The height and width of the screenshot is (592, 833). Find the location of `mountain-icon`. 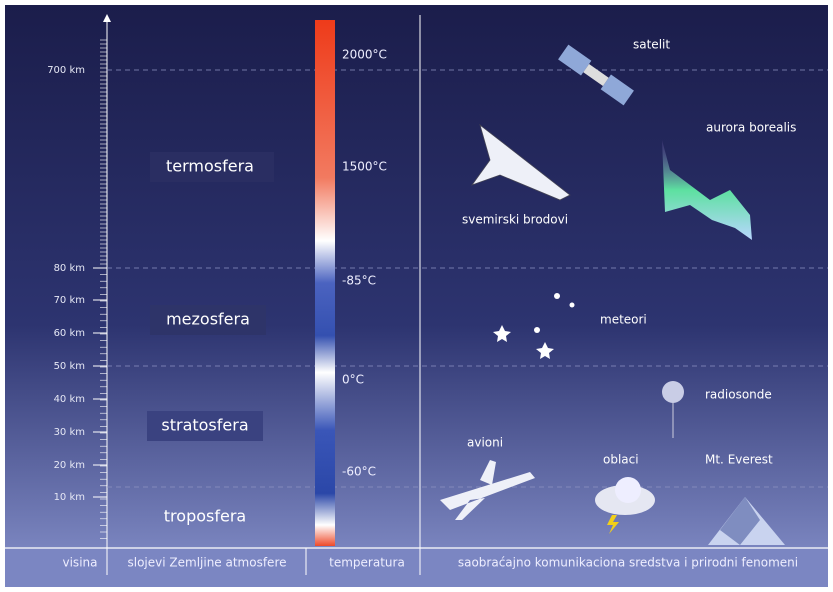

mountain-icon is located at coordinates (746, 521).